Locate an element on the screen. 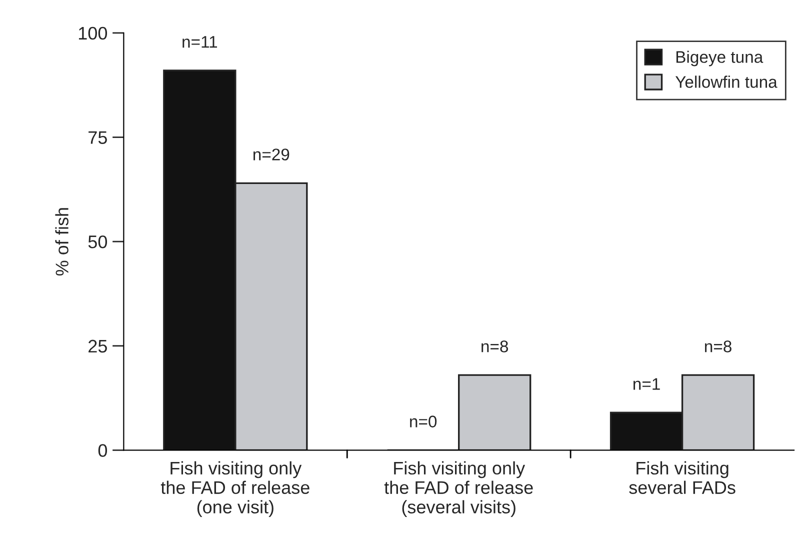  legend-label: Yellowfin tuna is located at coordinates (726, 82).